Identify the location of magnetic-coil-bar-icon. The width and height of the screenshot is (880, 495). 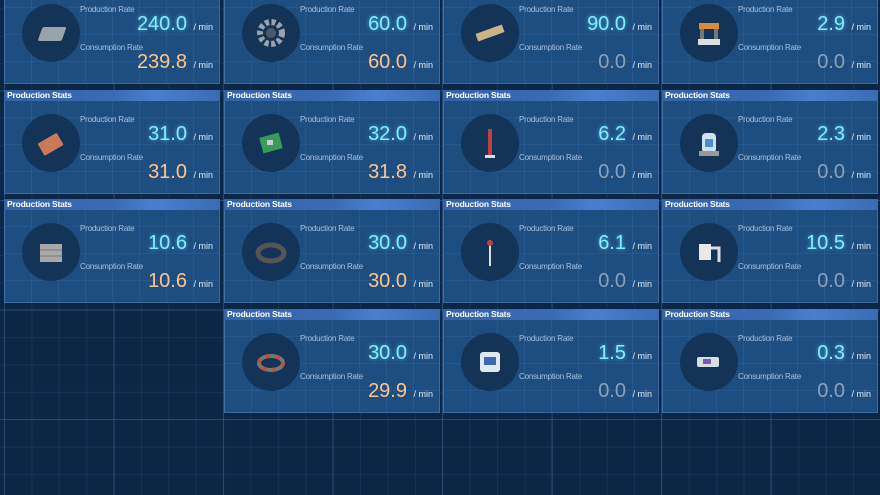
(490, 33).